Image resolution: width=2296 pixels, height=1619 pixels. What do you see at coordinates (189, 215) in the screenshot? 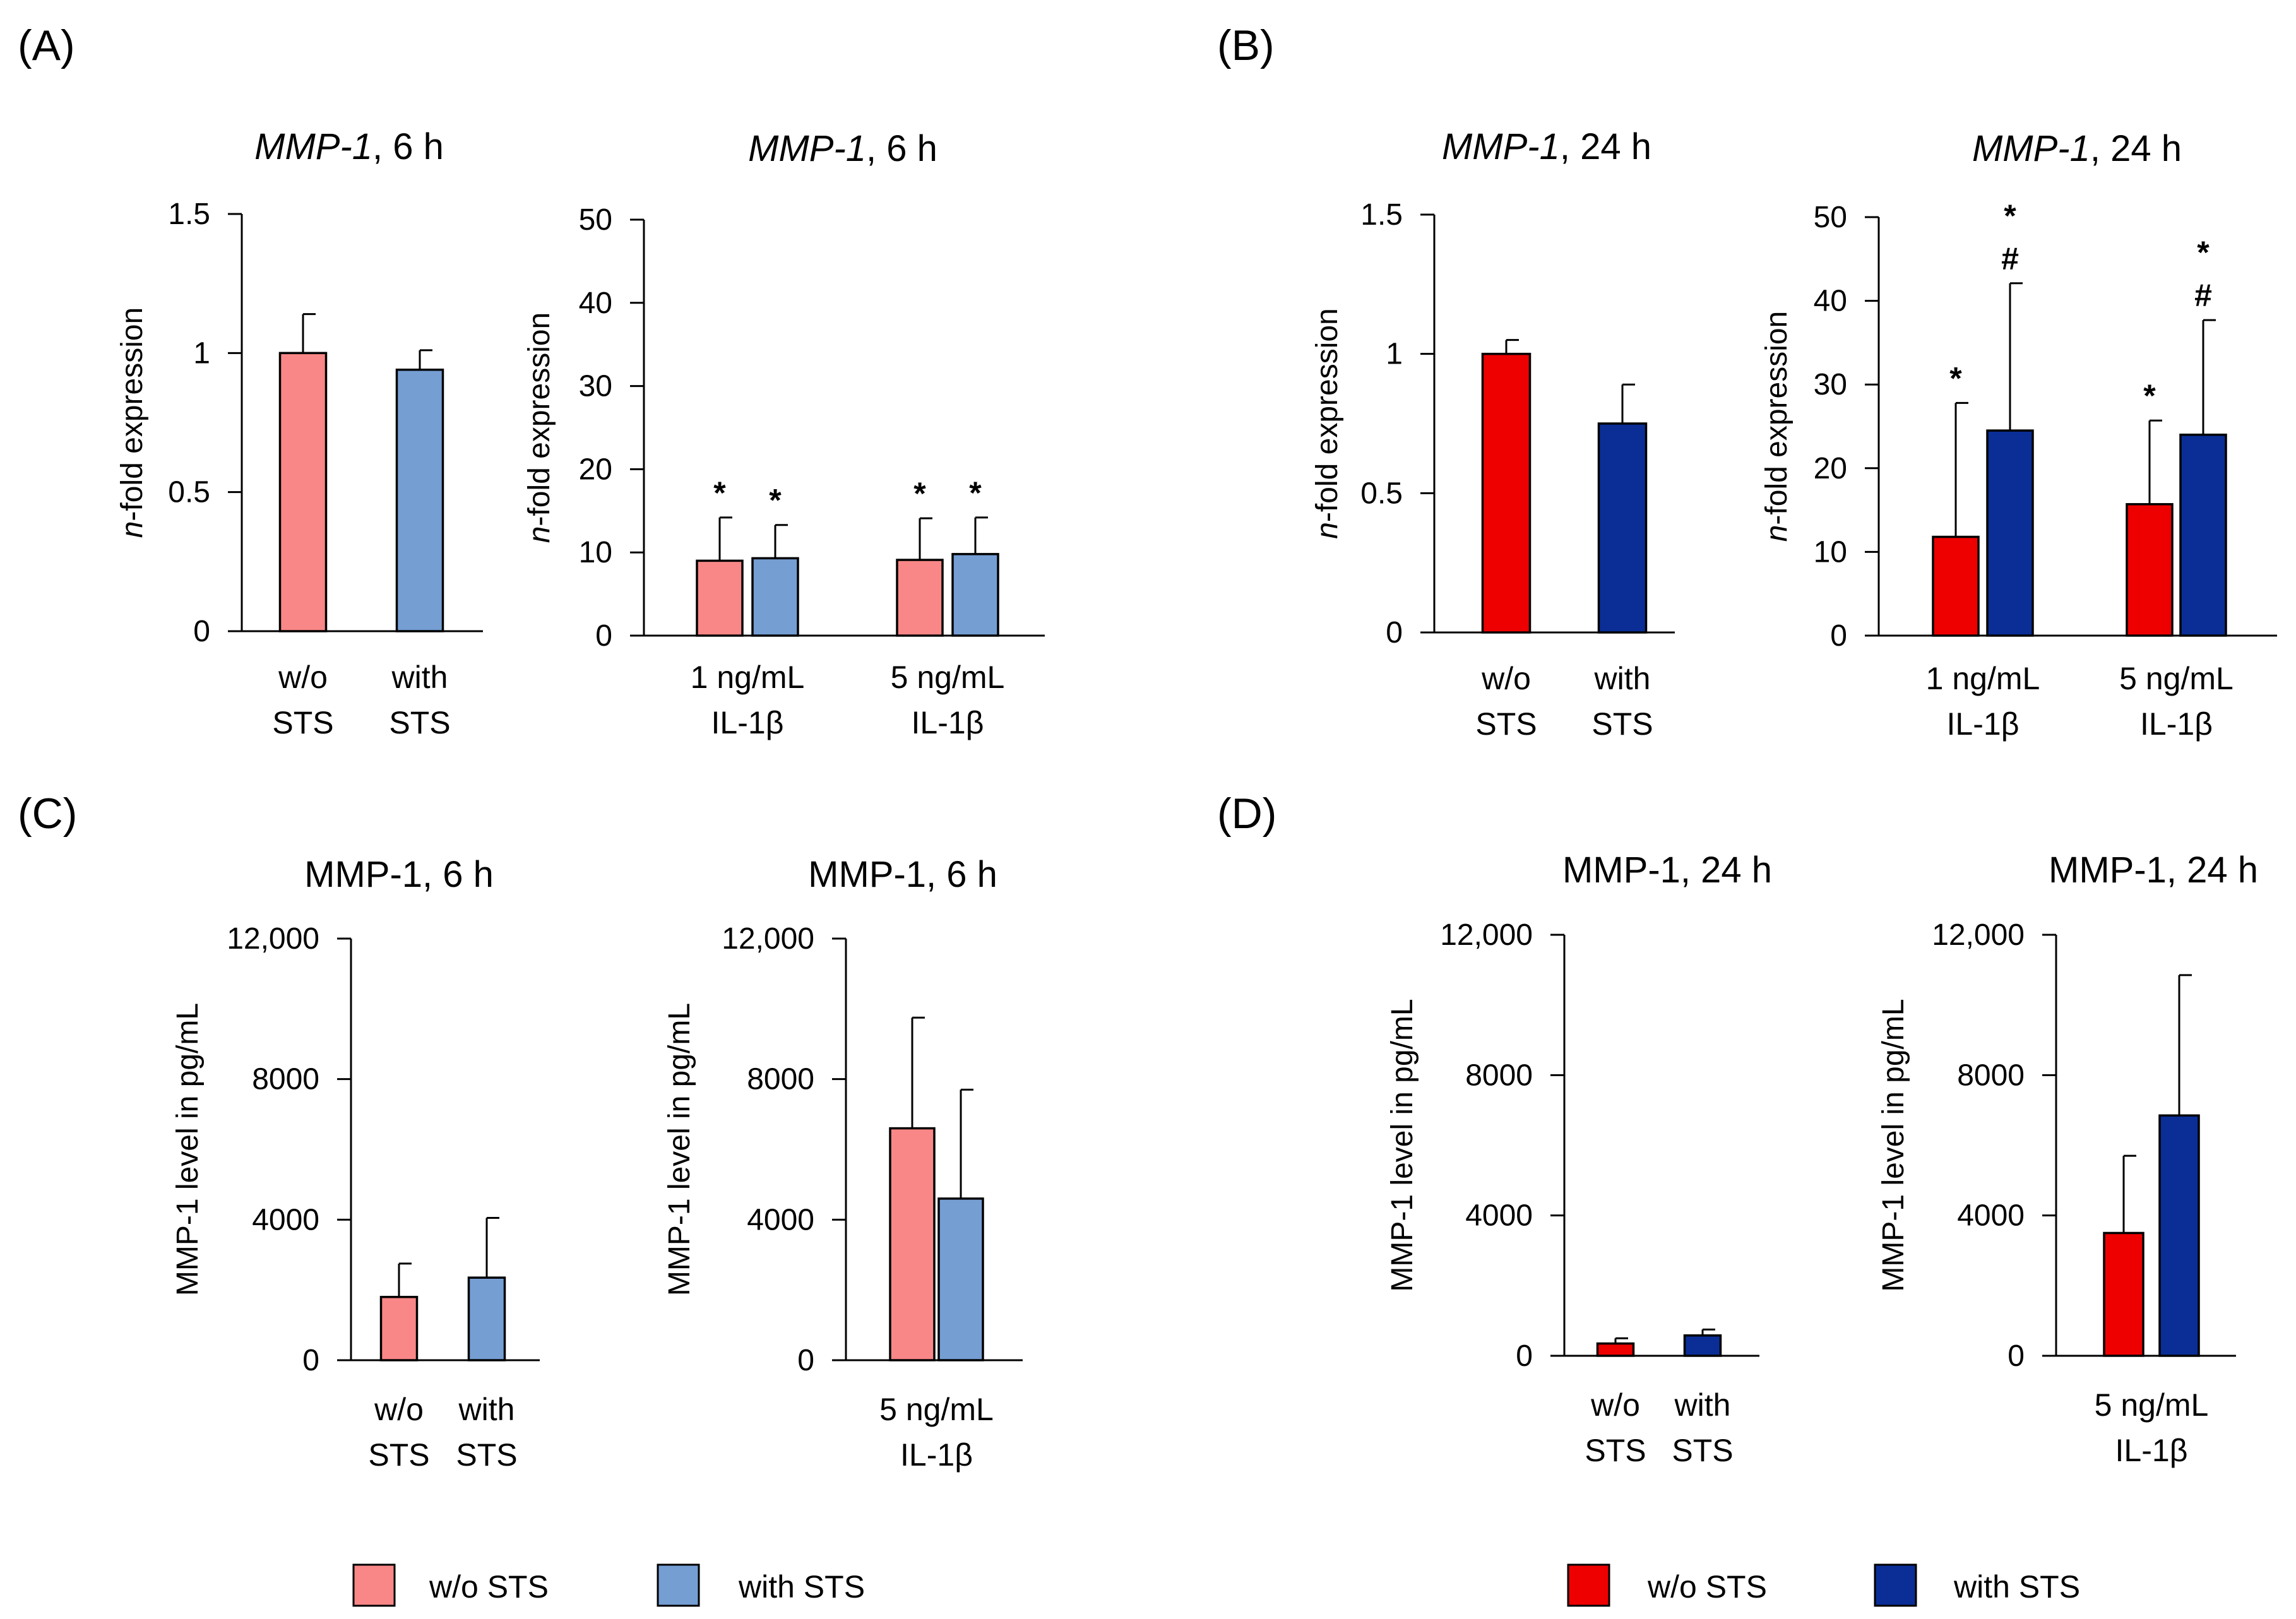
I see `y-tick-label: 1.5` at bounding box center [189, 215].